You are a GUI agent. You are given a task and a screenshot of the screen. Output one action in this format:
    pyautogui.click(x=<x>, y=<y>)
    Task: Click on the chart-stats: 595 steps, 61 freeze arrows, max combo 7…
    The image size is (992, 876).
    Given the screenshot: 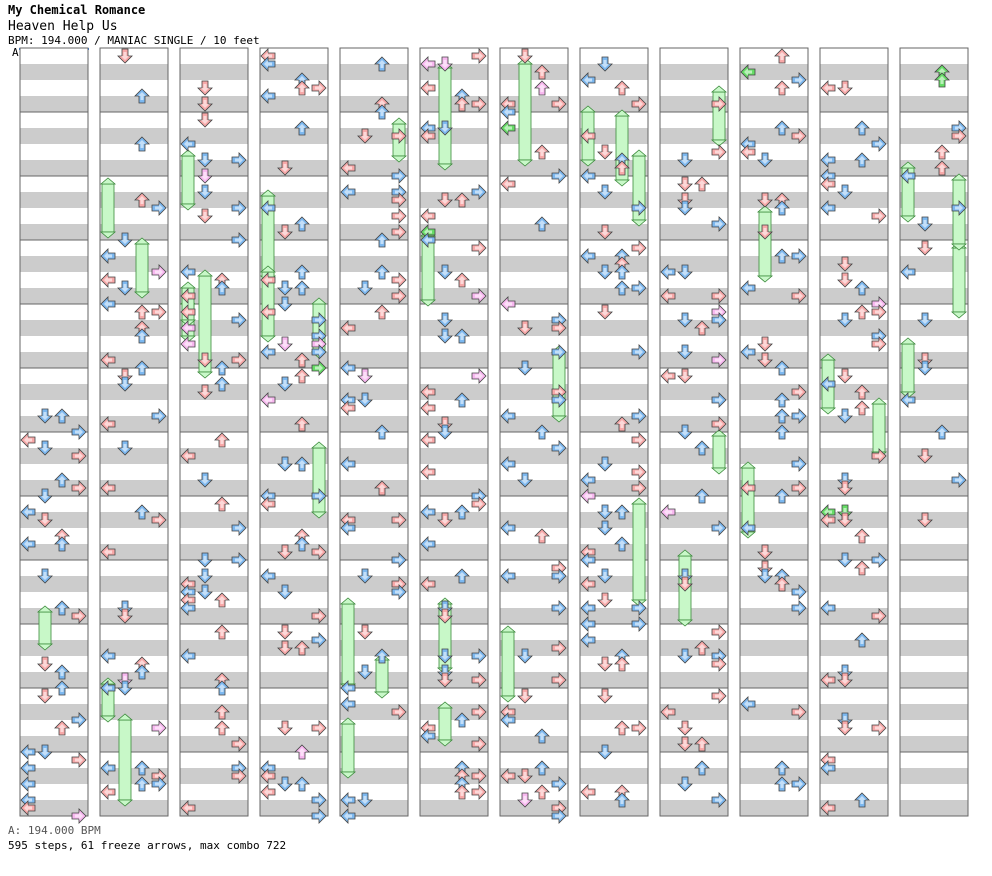 What is the action you would take?
    pyautogui.click(x=147, y=845)
    